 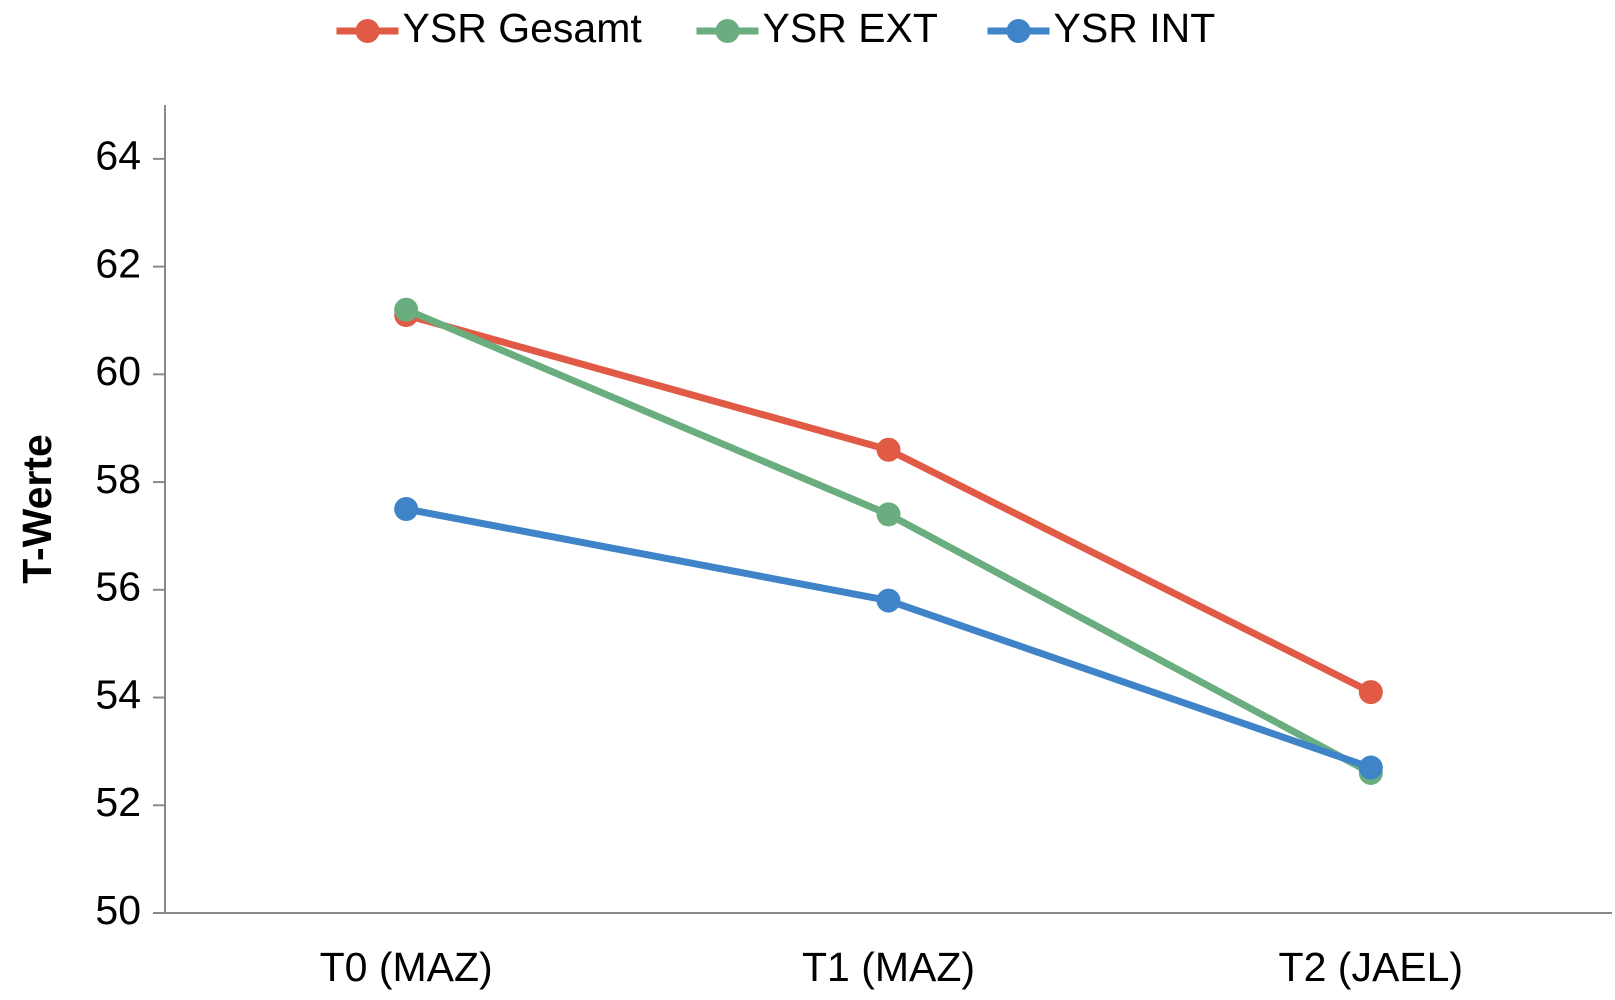 I want to click on x-tick-label: T2 (JAEL), so click(x=1371, y=967).